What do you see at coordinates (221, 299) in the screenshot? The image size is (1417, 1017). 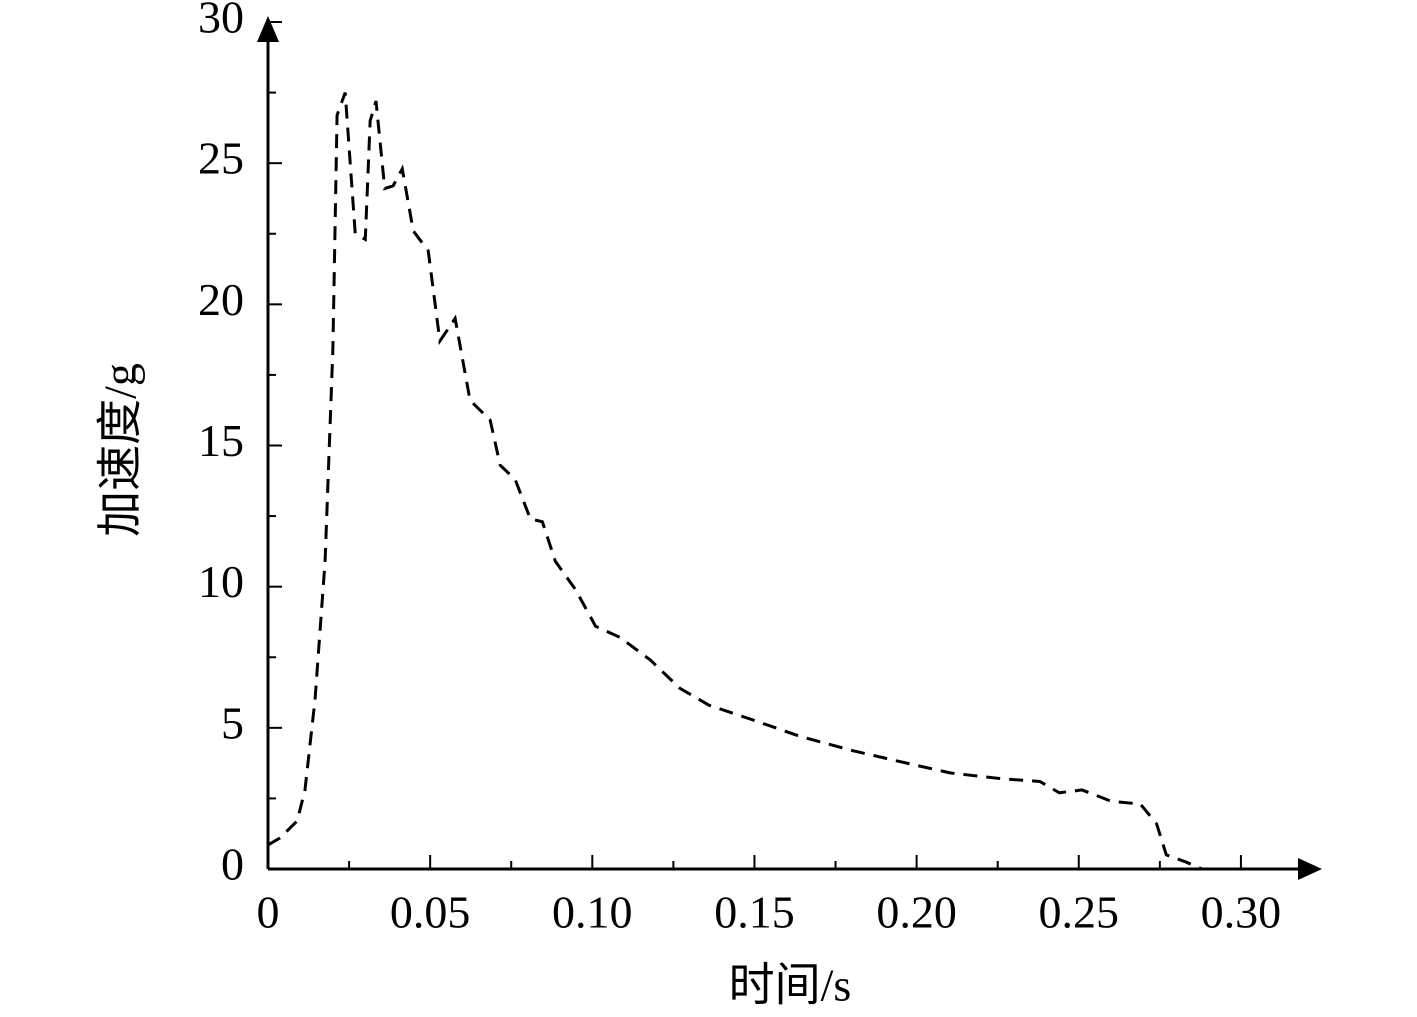 I see `y-tick-label: 20` at bounding box center [221, 299].